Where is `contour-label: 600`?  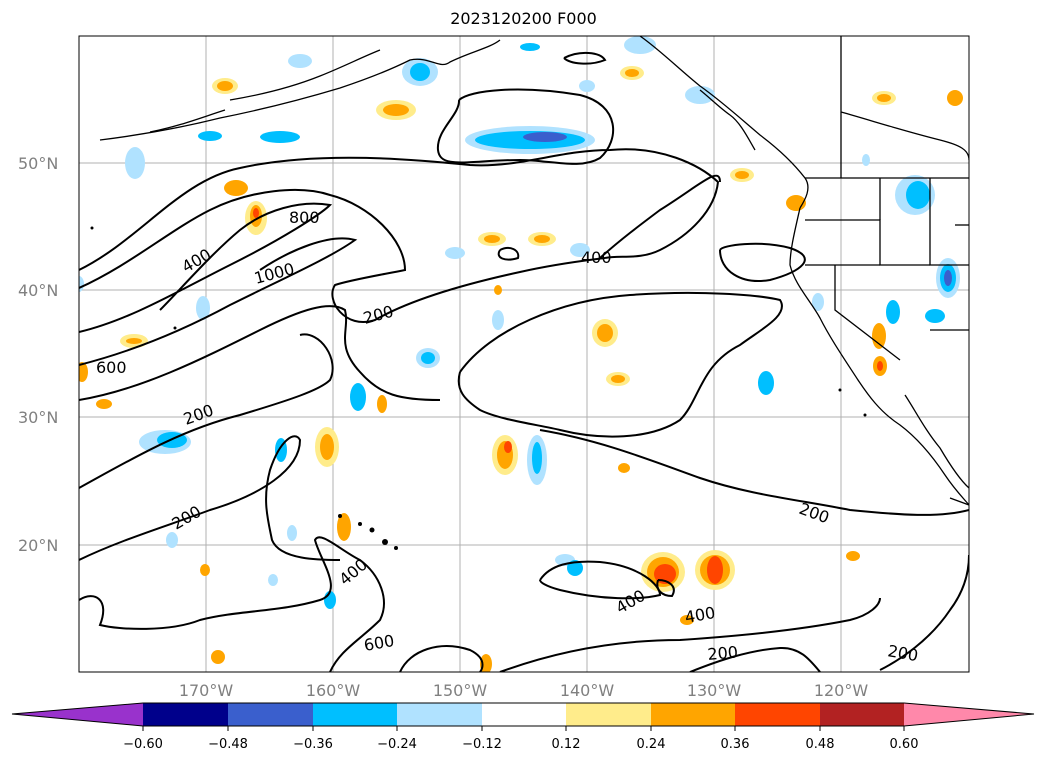 contour-label: 600 is located at coordinates (111, 367).